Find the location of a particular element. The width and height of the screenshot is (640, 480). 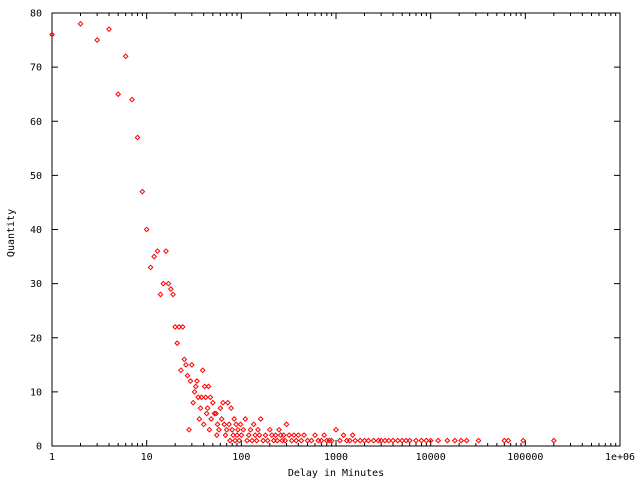

y-tick-label: 60 is located at coordinates (36, 122).